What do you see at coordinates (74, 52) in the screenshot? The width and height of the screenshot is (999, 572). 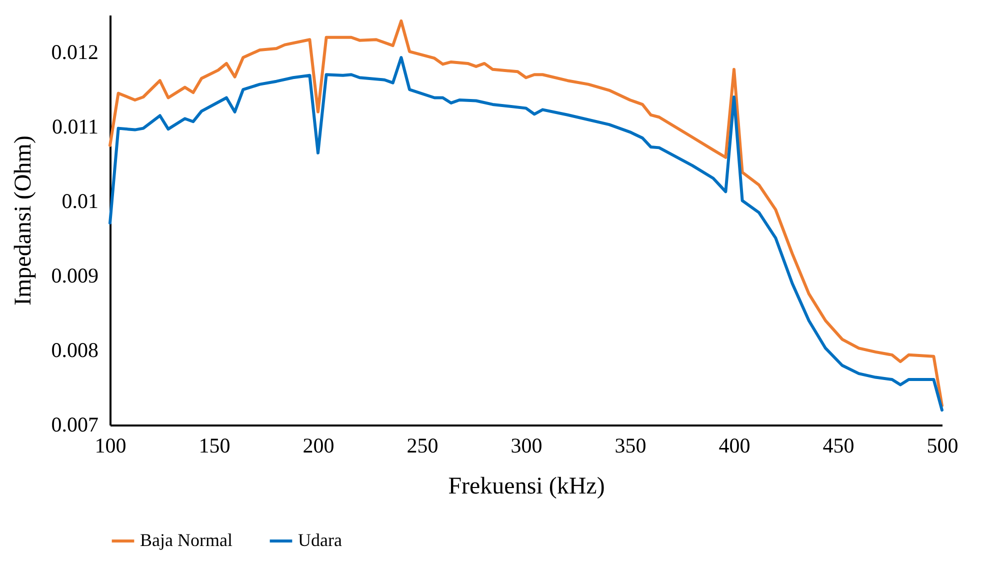 I see `y-tick-label: 0.012` at bounding box center [74, 52].